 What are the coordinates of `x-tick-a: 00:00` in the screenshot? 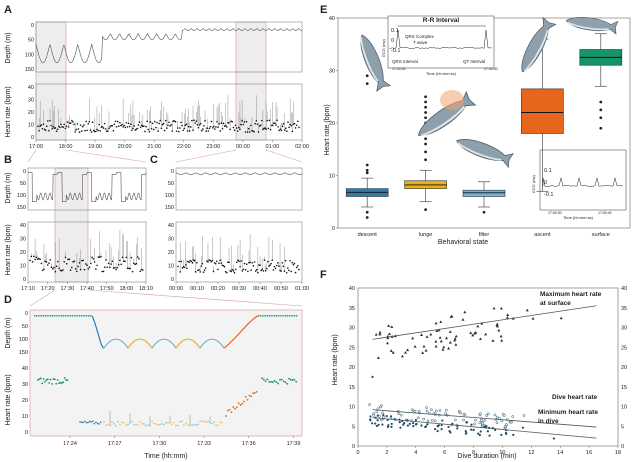 It's located at (243, 147).